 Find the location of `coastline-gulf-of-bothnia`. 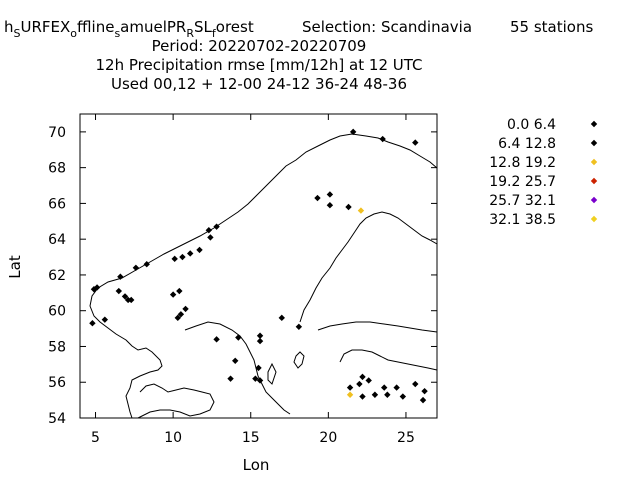

coastline-gulf-of-bothnia is located at coordinates (368, 267).